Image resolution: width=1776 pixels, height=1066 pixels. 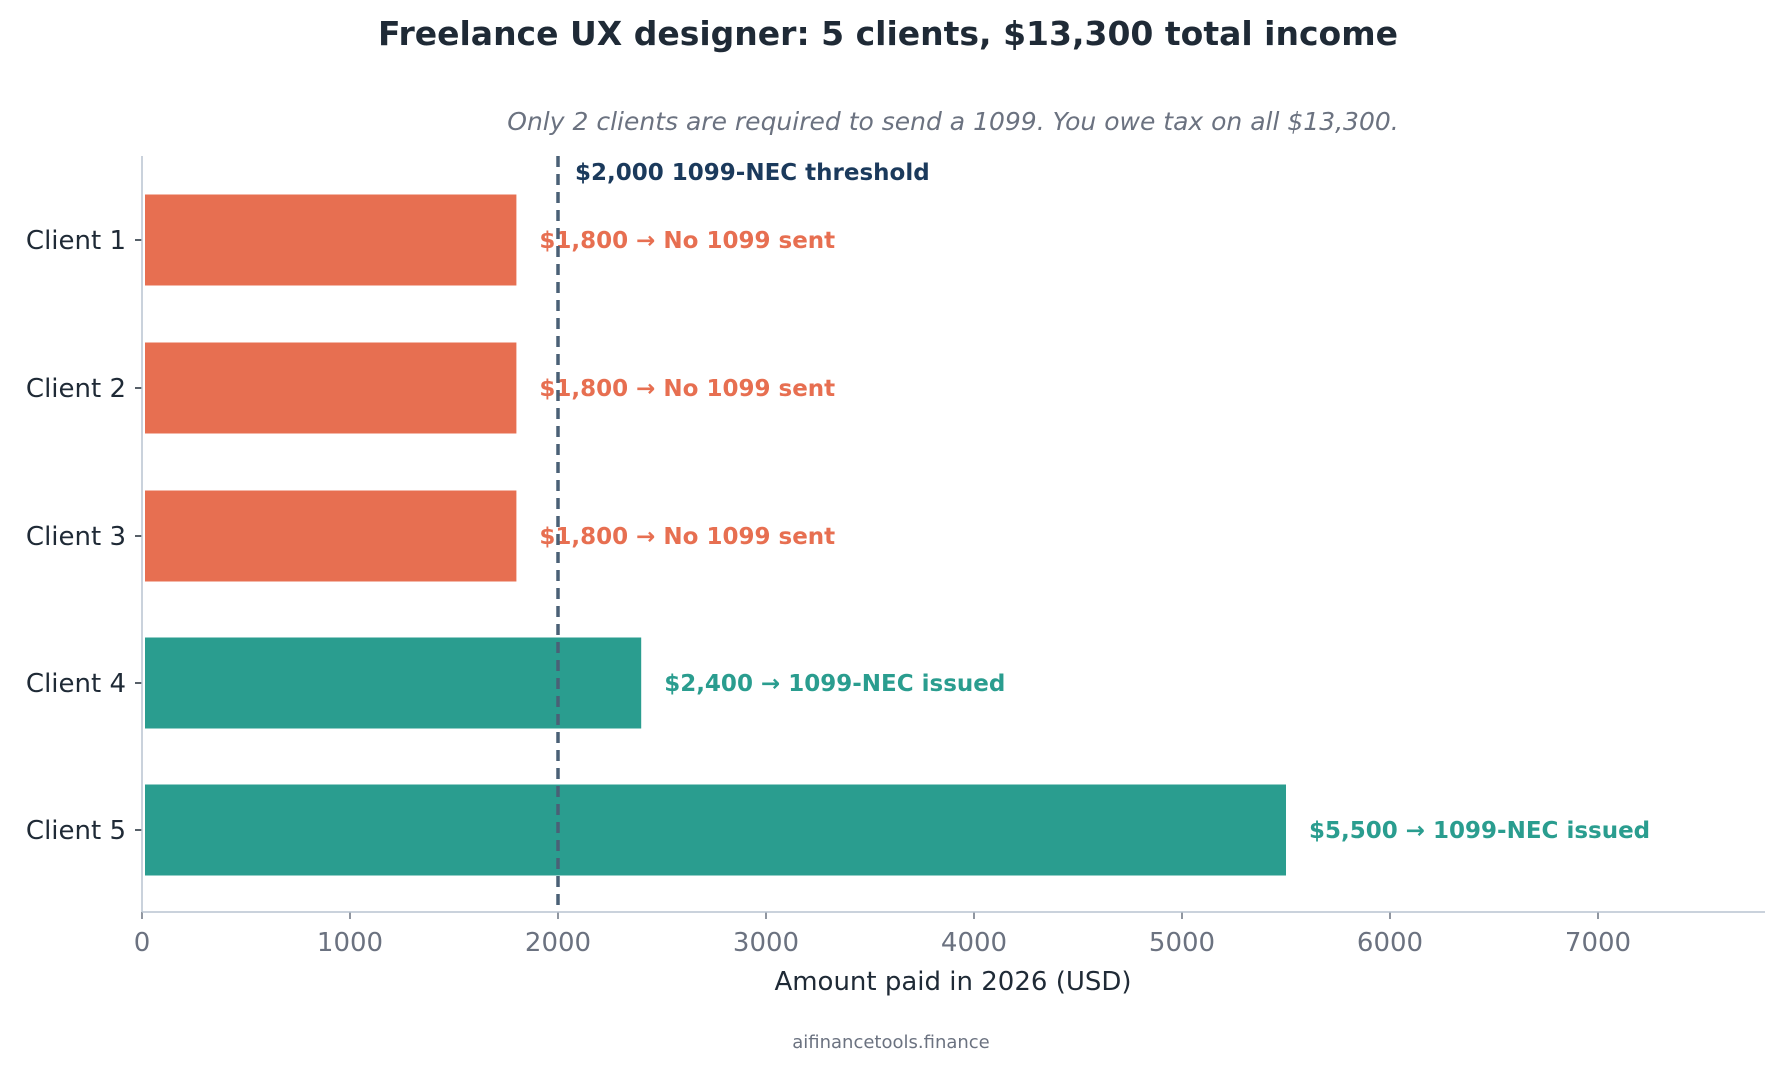 What do you see at coordinates (974, 943) in the screenshot?
I see `x-tick-label-4000: 4000` at bounding box center [974, 943].